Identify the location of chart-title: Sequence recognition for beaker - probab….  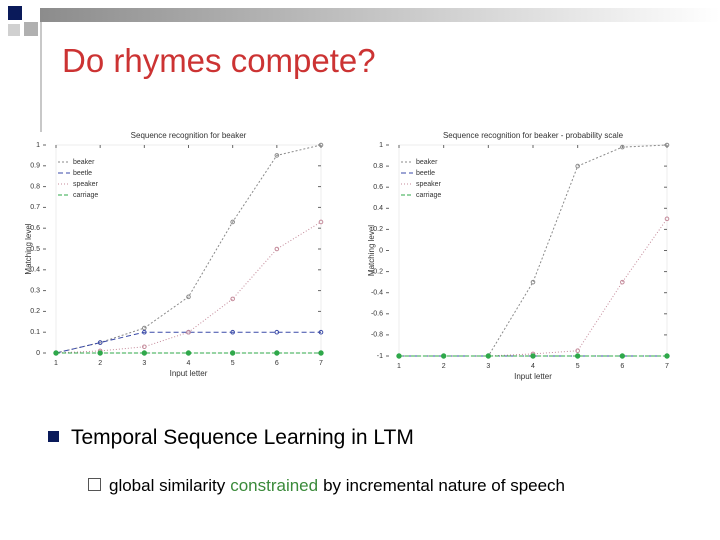
(533, 135).